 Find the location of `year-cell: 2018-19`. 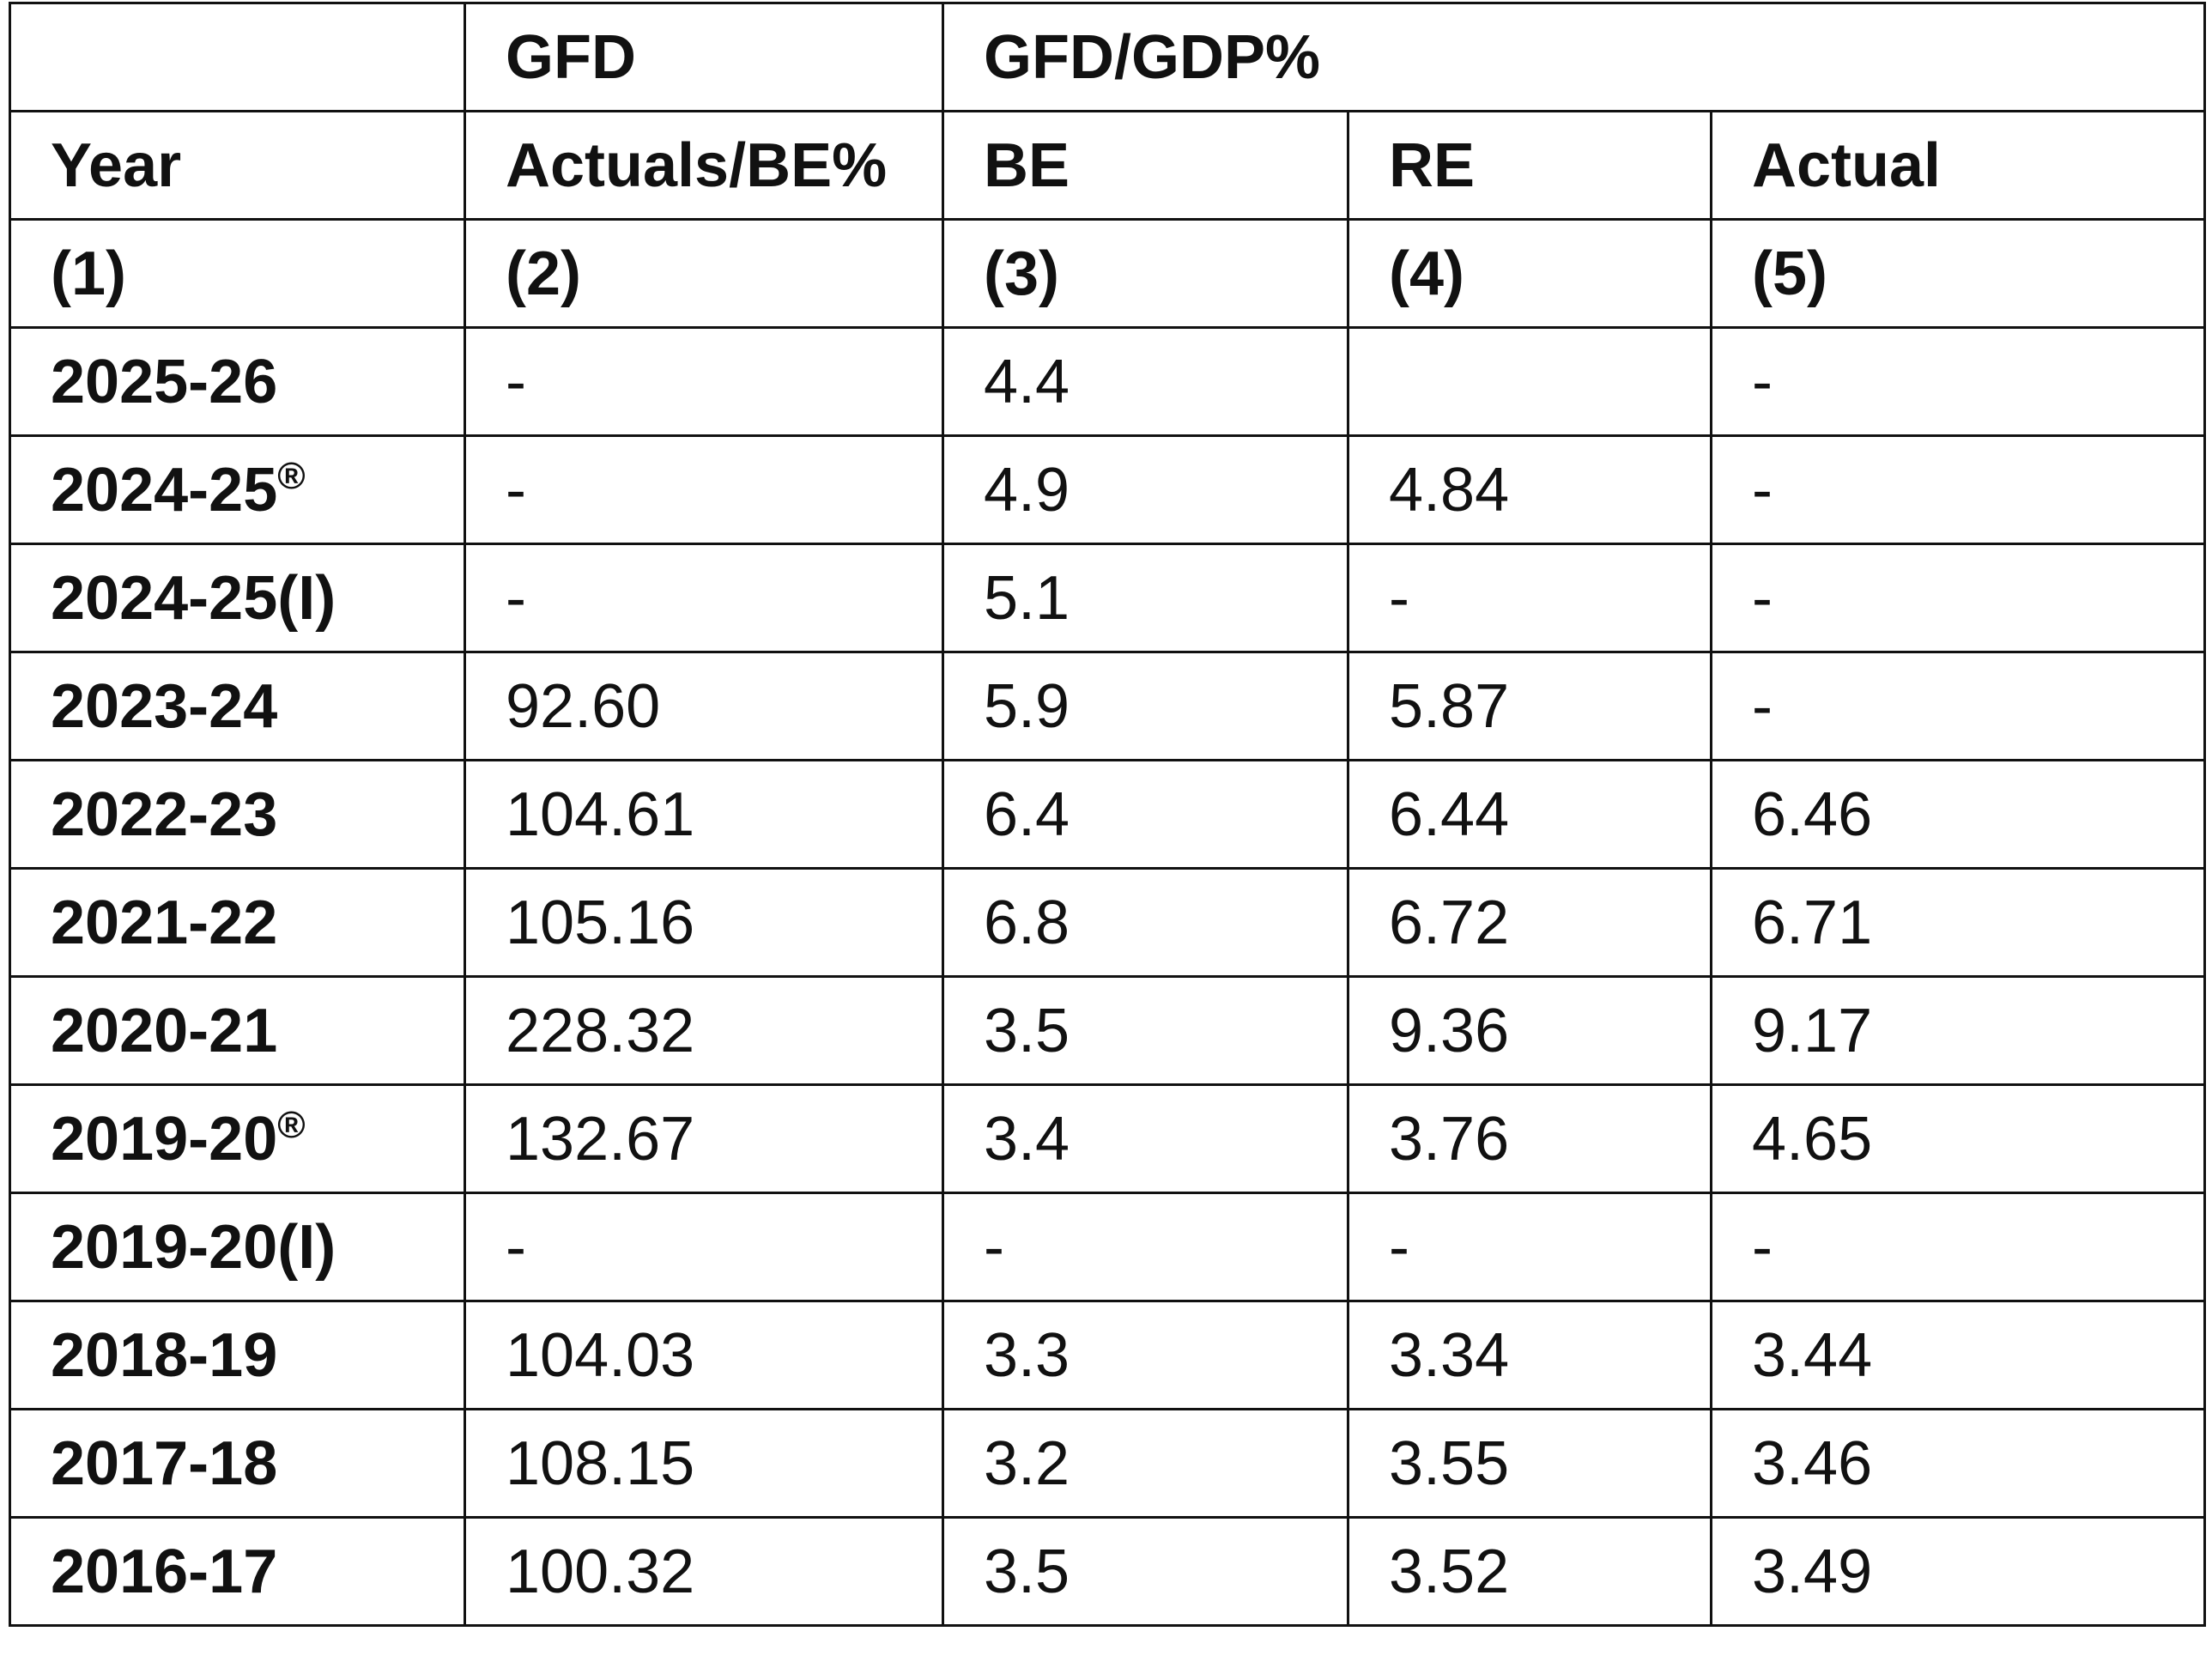

year-cell: 2018-19 is located at coordinates (237, 1355).